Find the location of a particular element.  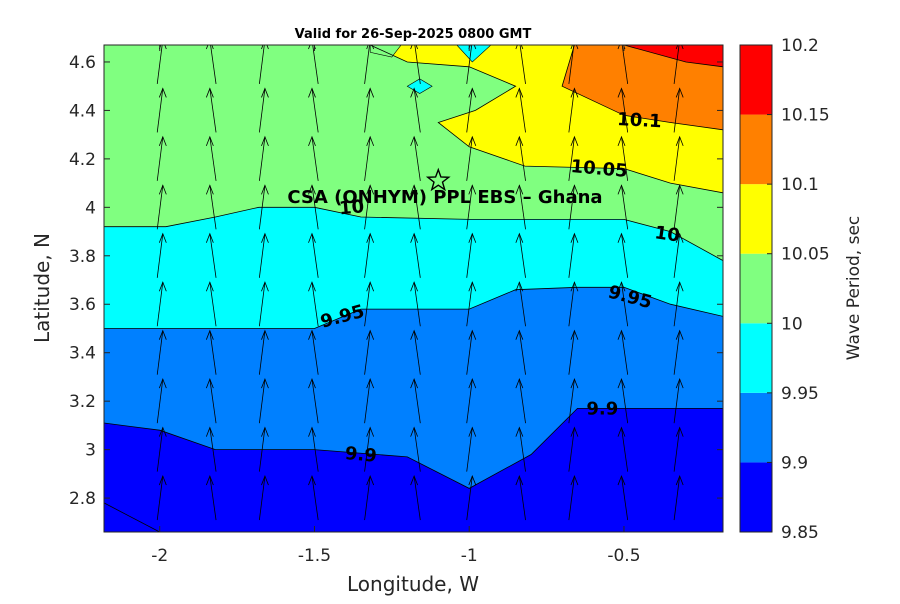

contour-line-10.15 is located at coordinates (673, 56).